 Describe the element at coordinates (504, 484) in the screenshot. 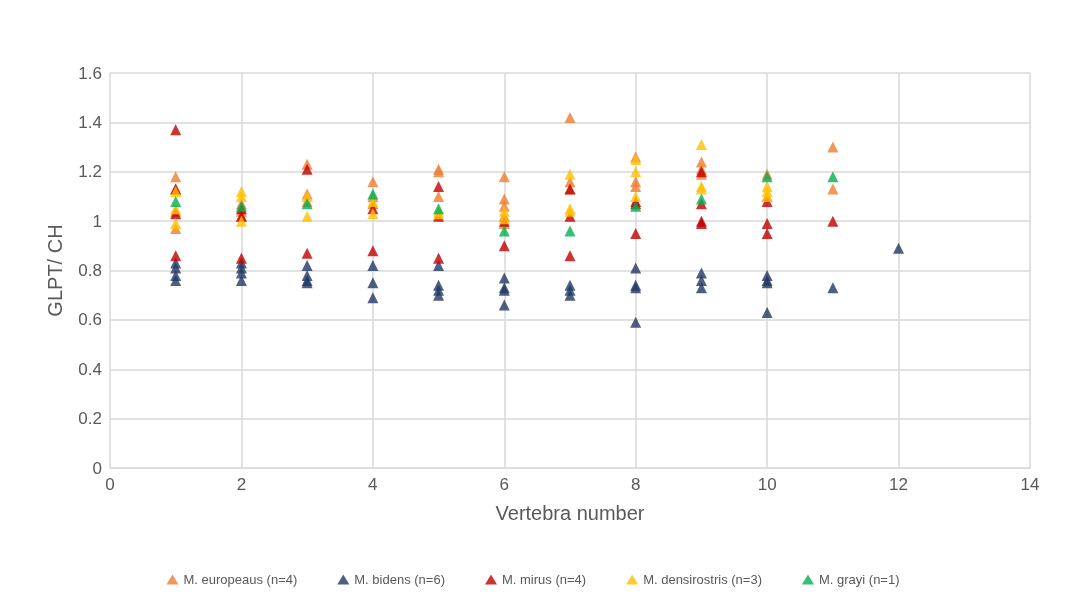

I see `x-tick-label: 6` at that location.